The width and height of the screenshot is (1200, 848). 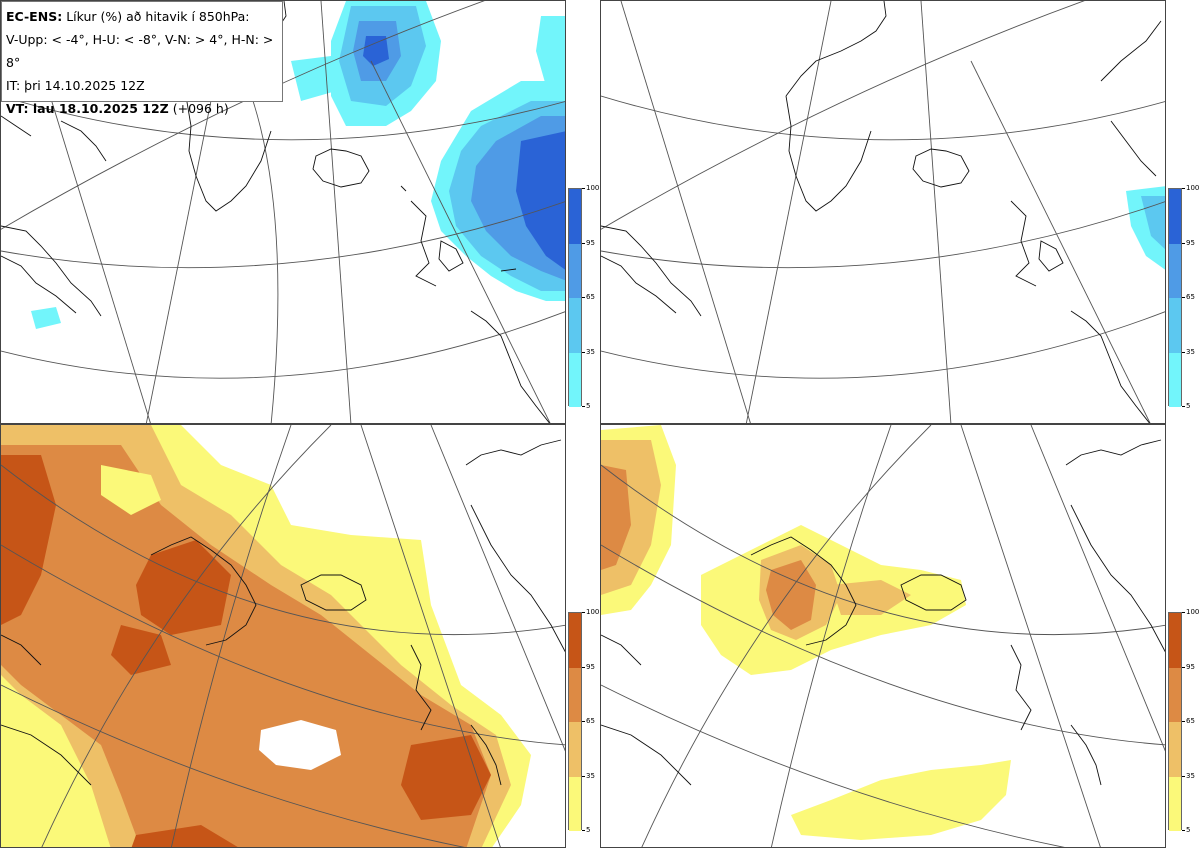 I want to click on valid-time-label: VT: lau 18.10.2025 12Z, so click(x=87, y=108).